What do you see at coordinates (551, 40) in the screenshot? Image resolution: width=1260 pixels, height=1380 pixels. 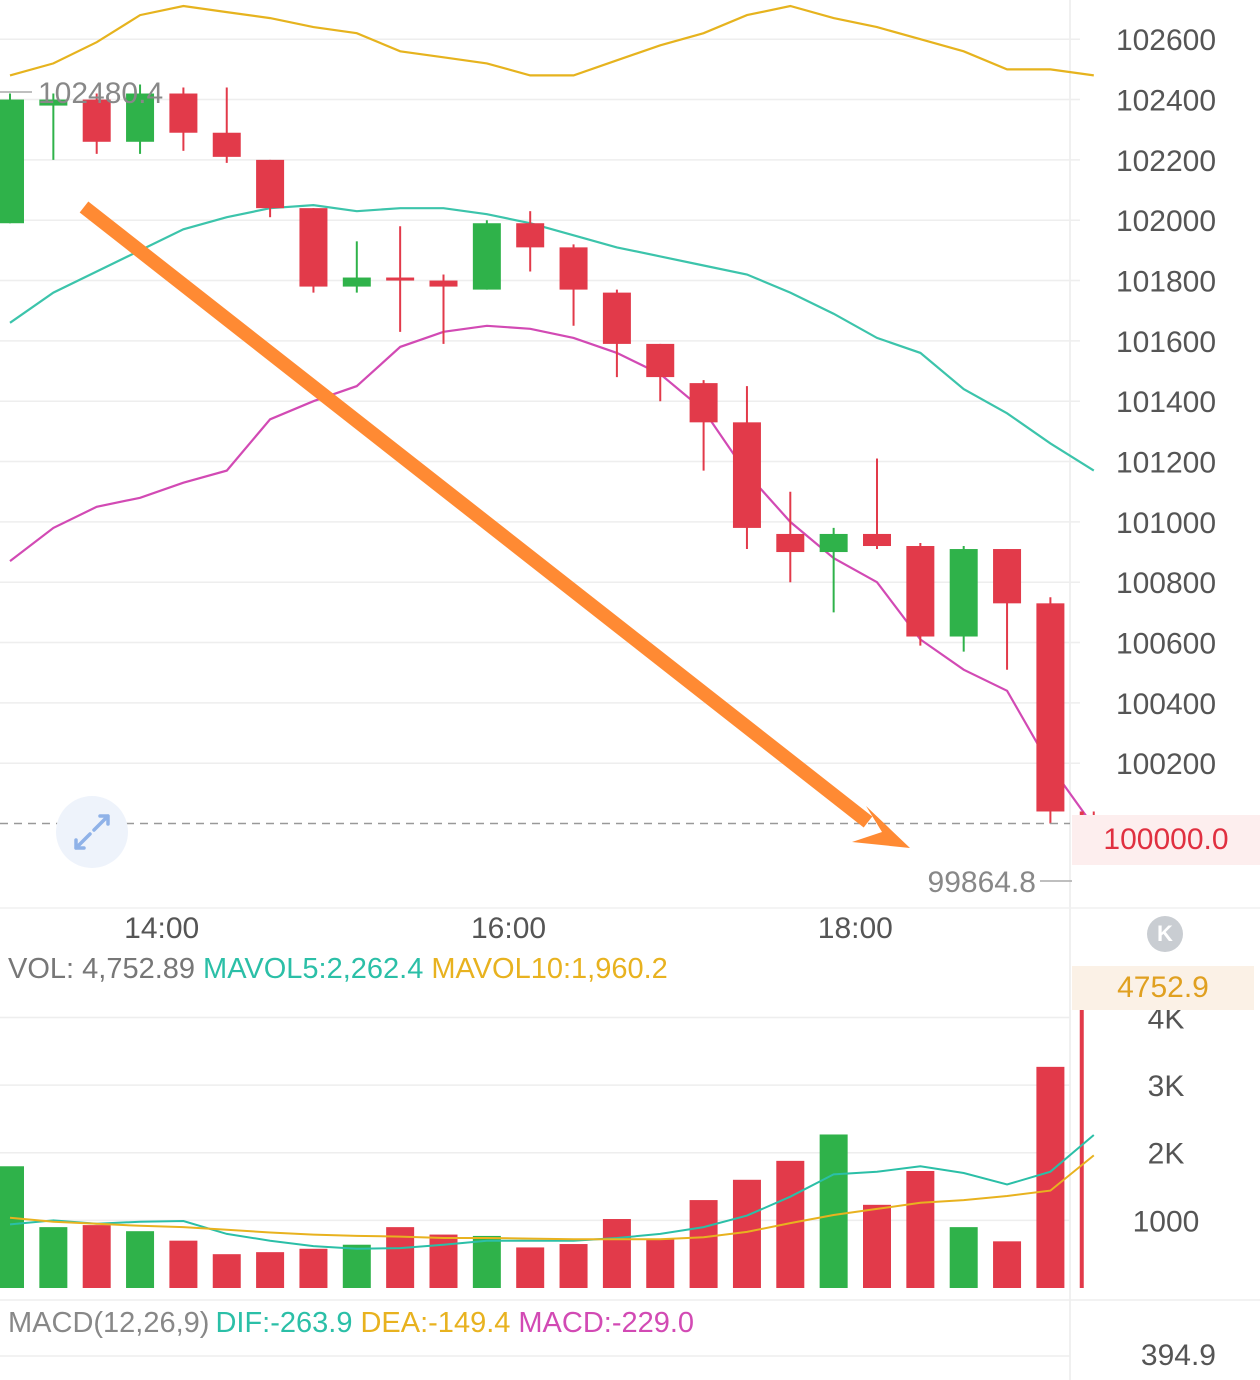 I see `upper-band-line` at bounding box center [551, 40].